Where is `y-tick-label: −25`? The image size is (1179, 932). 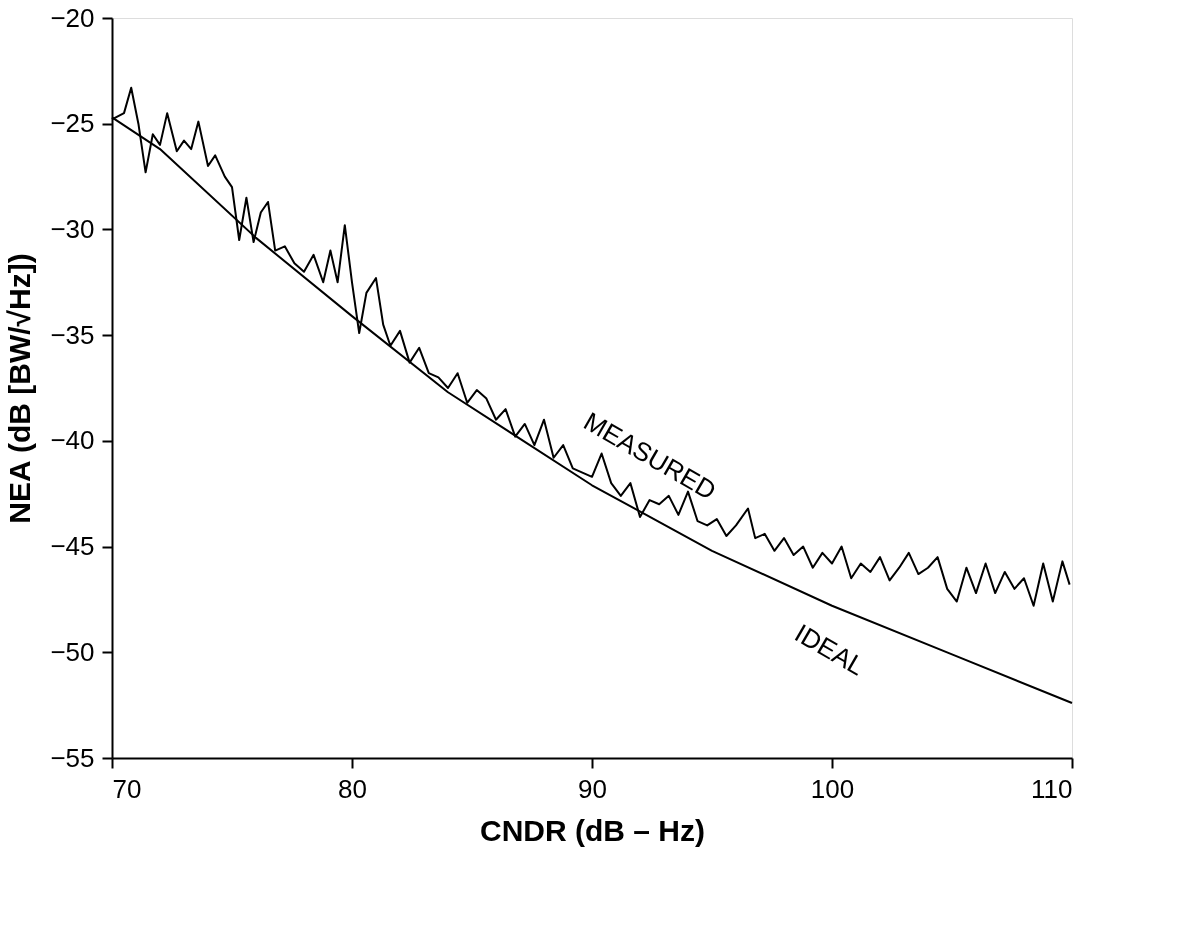 y-tick-label: −25 is located at coordinates (72, 123).